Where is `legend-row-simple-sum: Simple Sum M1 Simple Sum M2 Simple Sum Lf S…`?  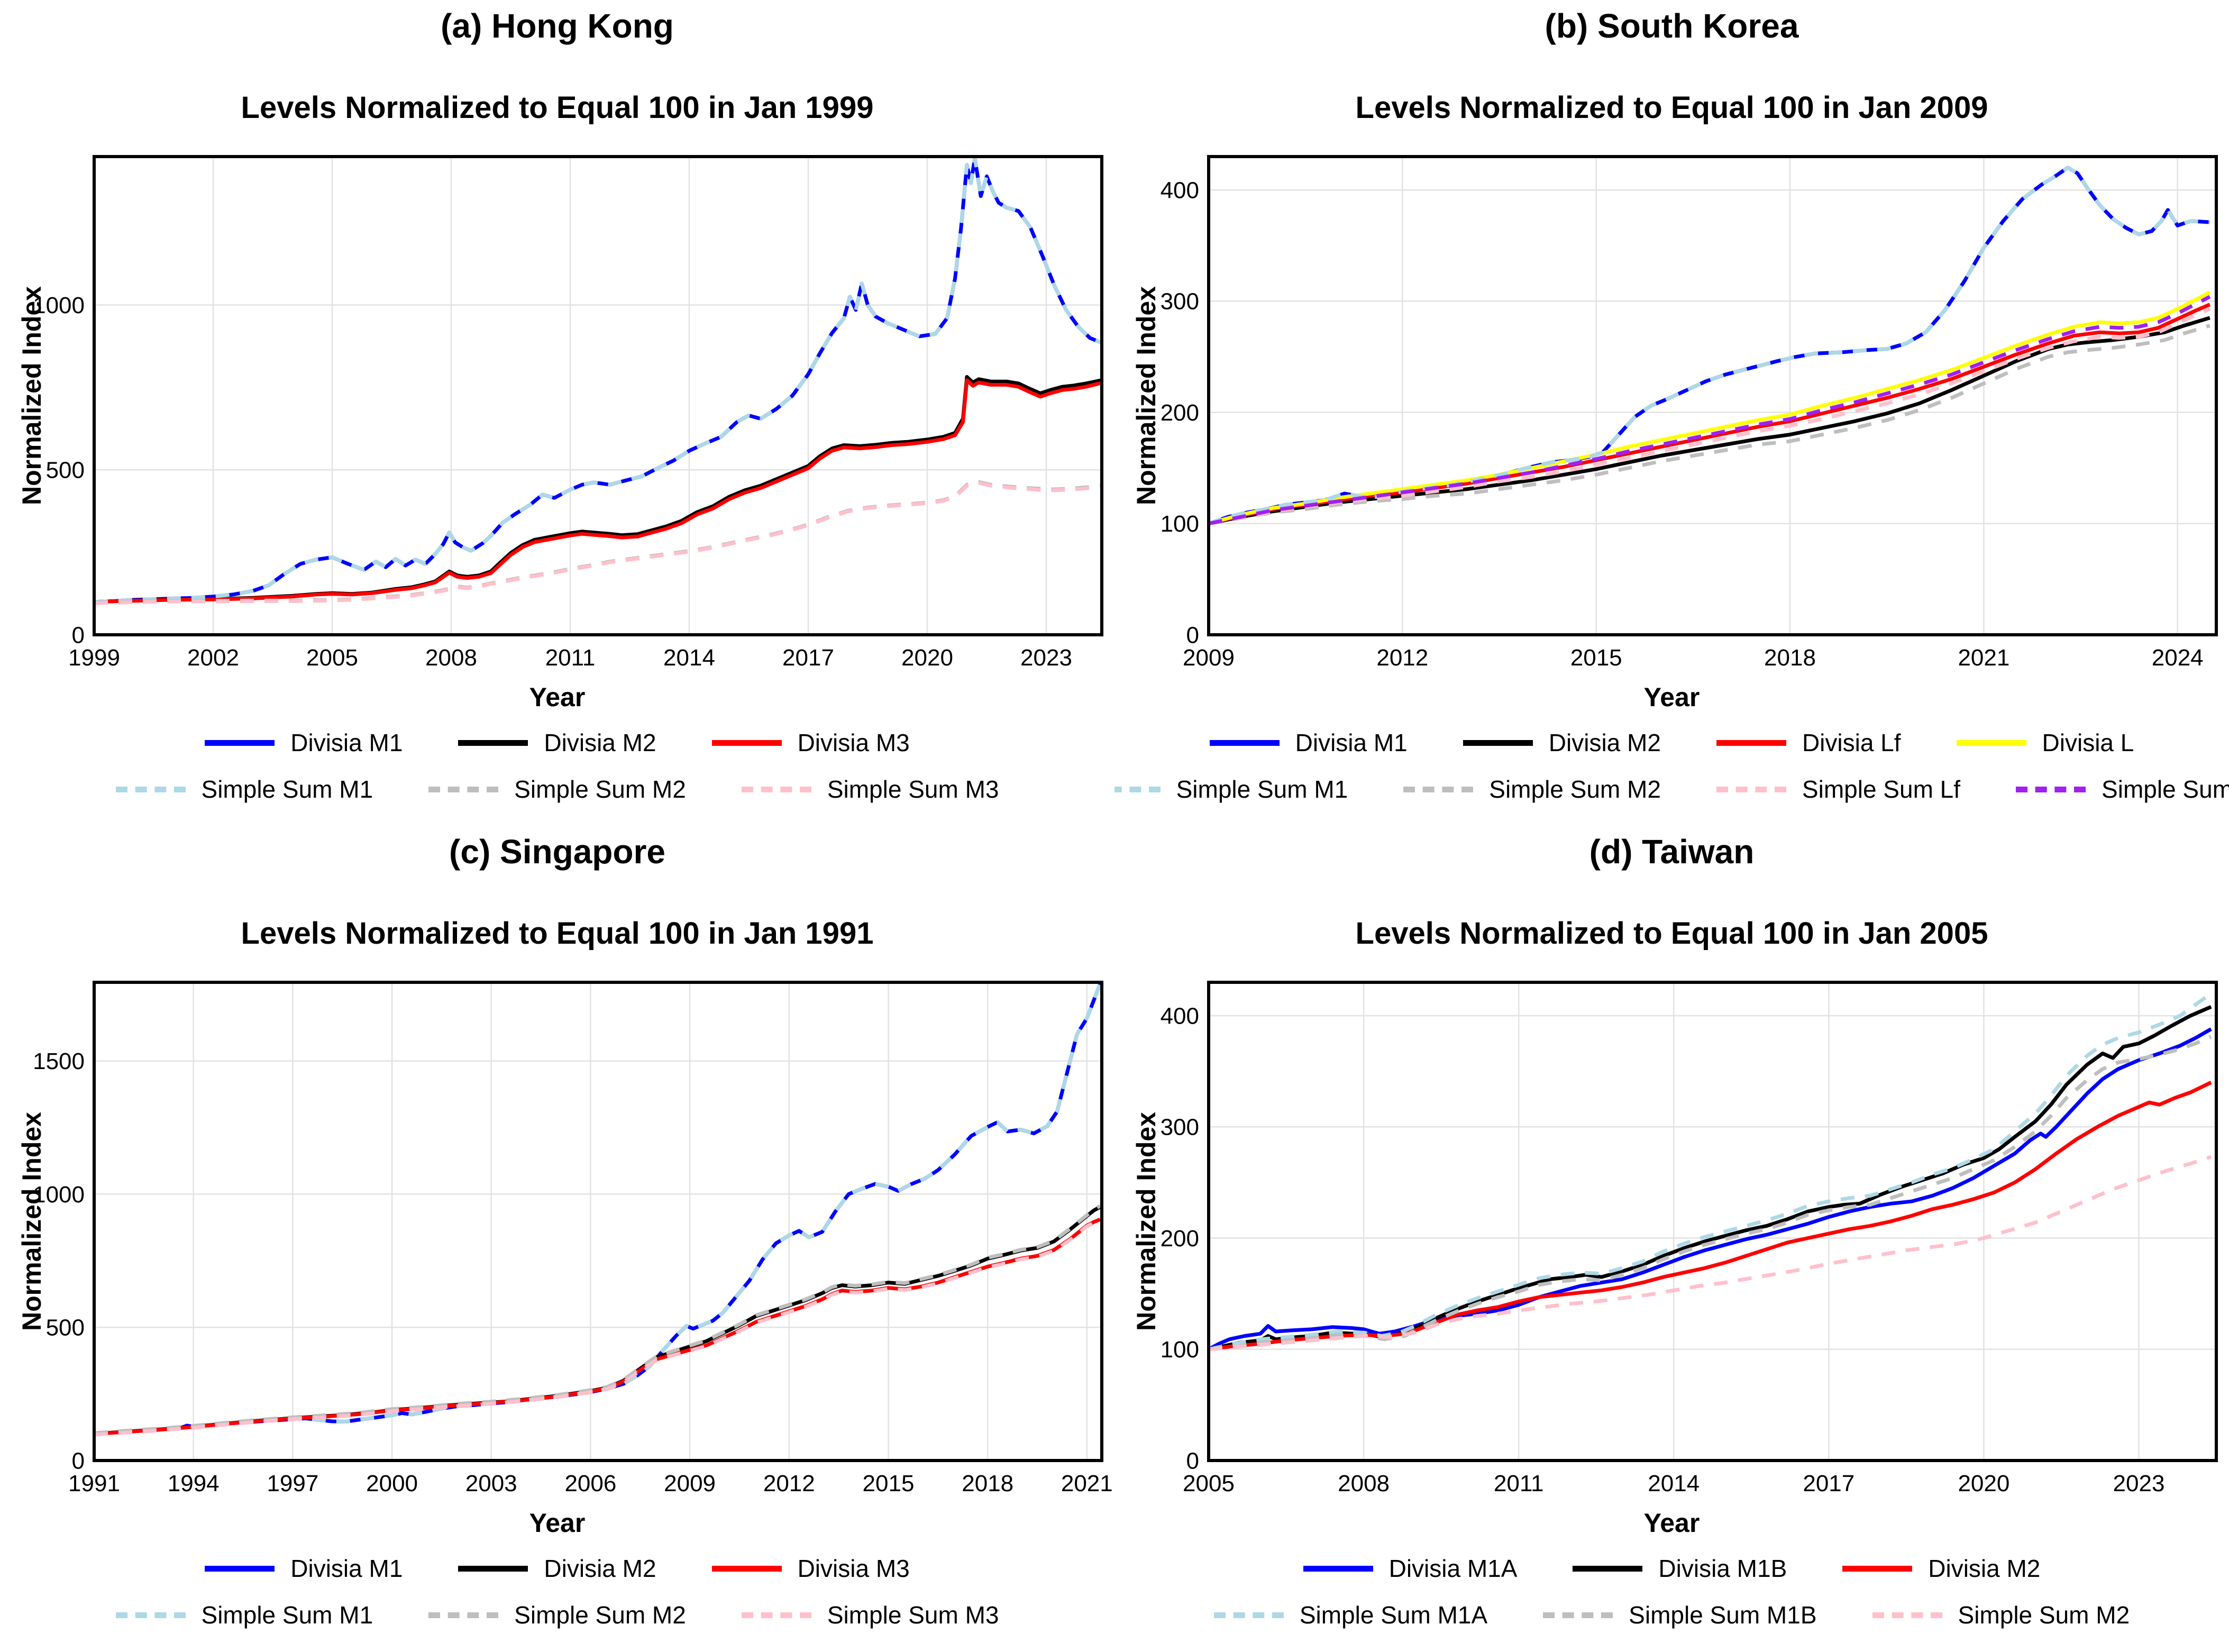 legend-row-simple-sum: Simple Sum M1 Simple Sum M2 Simple Sum Lf S… is located at coordinates (1671, 790).